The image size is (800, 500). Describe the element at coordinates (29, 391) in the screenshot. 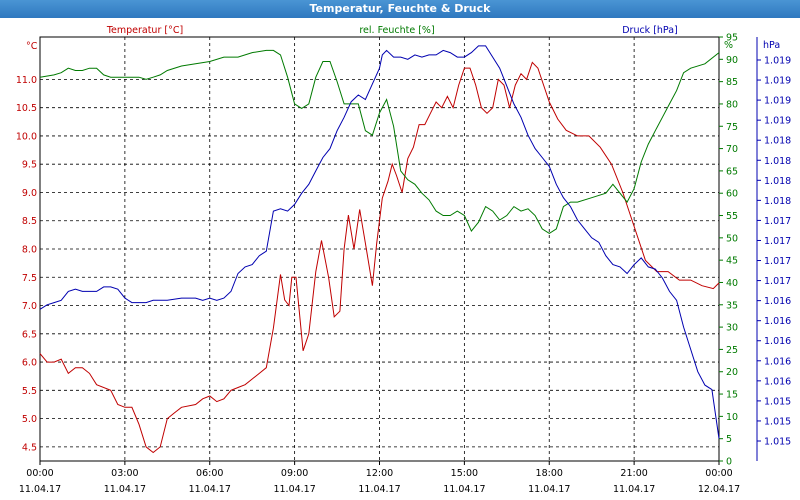

I see `temperature-tick-label: 5.5` at that location.